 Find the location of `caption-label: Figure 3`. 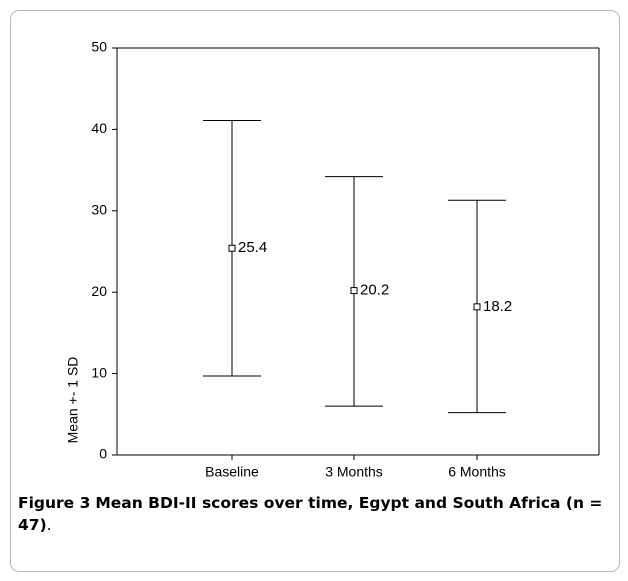

caption-label: Figure 3 is located at coordinates (54, 503).